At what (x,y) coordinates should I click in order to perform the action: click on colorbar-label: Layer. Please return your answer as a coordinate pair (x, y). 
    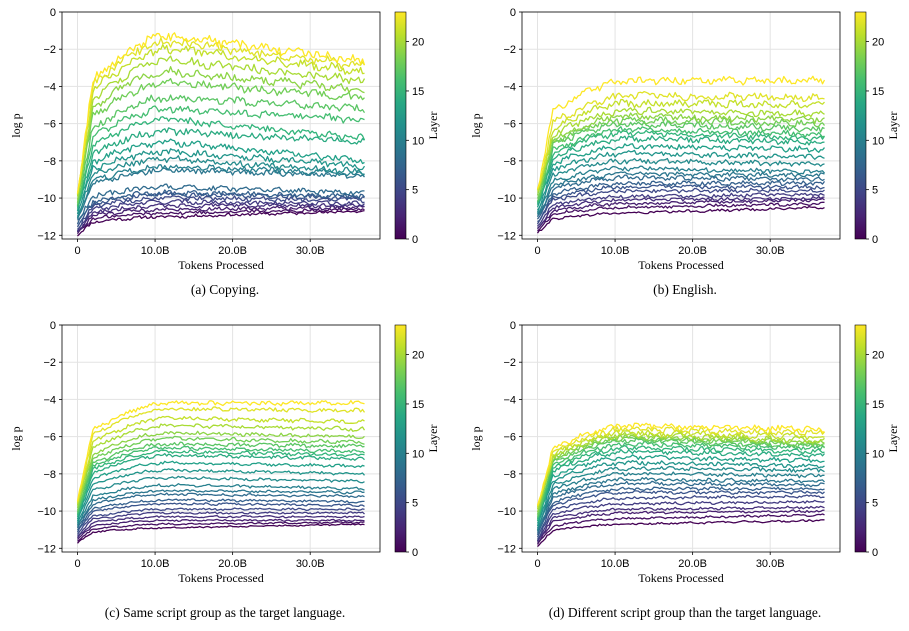
    Looking at the image, I should click on (893, 439).